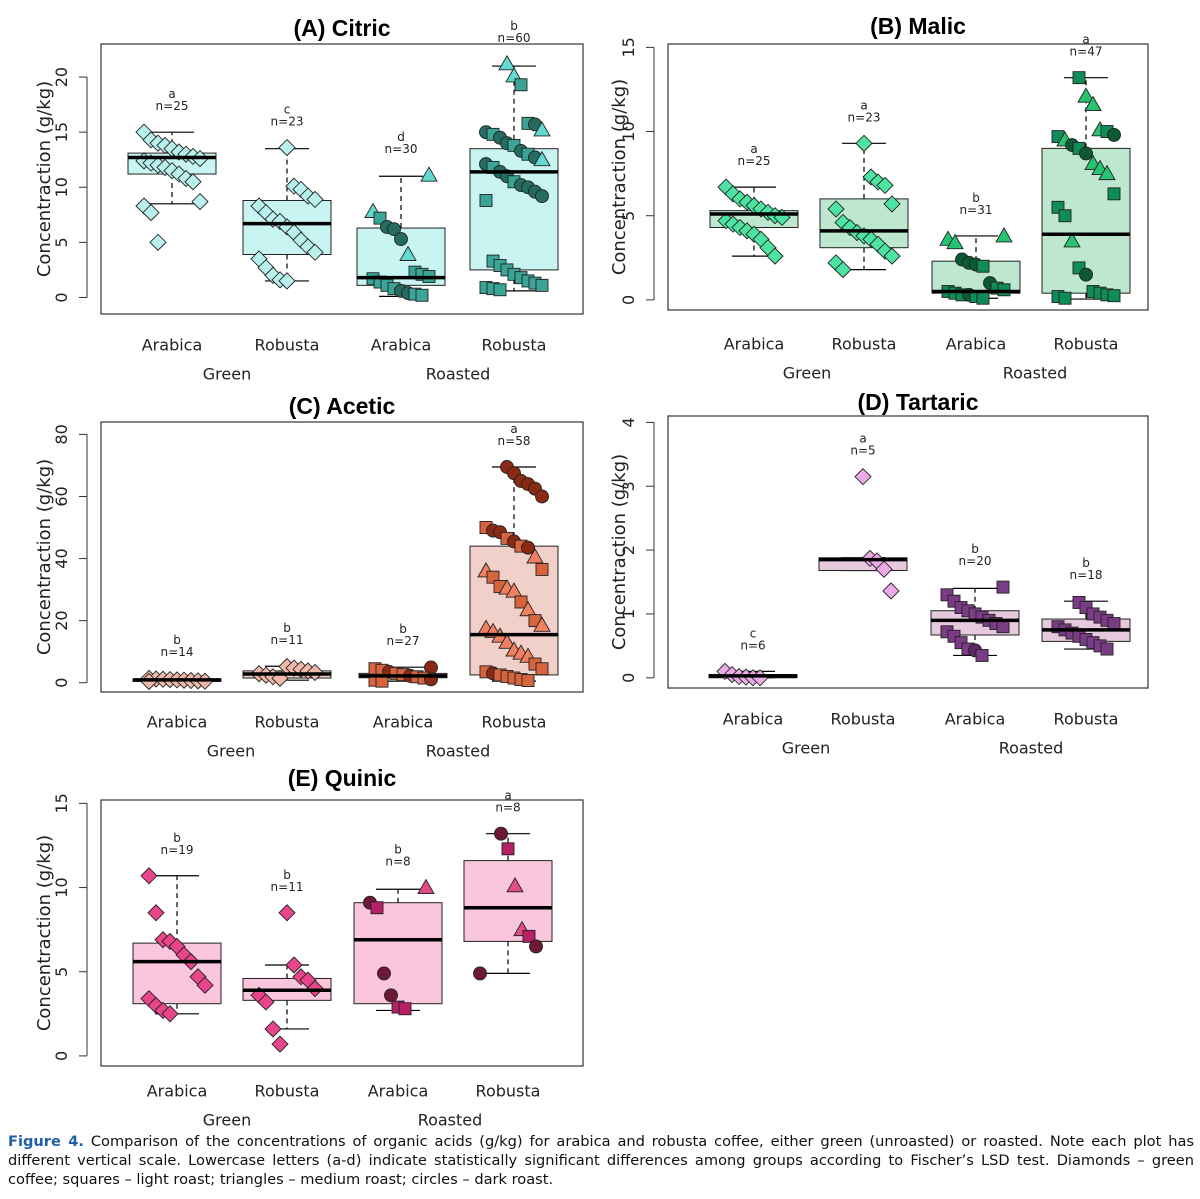 This screenshot has height=1199, width=1200. I want to click on sample-size-label: n=30, so click(401, 149).